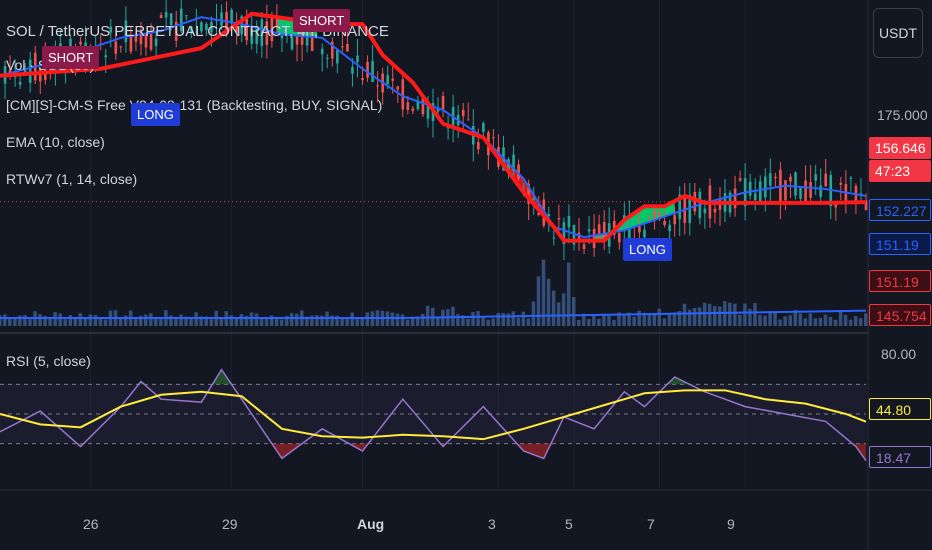 Image resolution: width=932 pixels, height=550 pixels. I want to click on indicator-rtw-label: RTWv7 (1, 14, close), so click(72, 179).